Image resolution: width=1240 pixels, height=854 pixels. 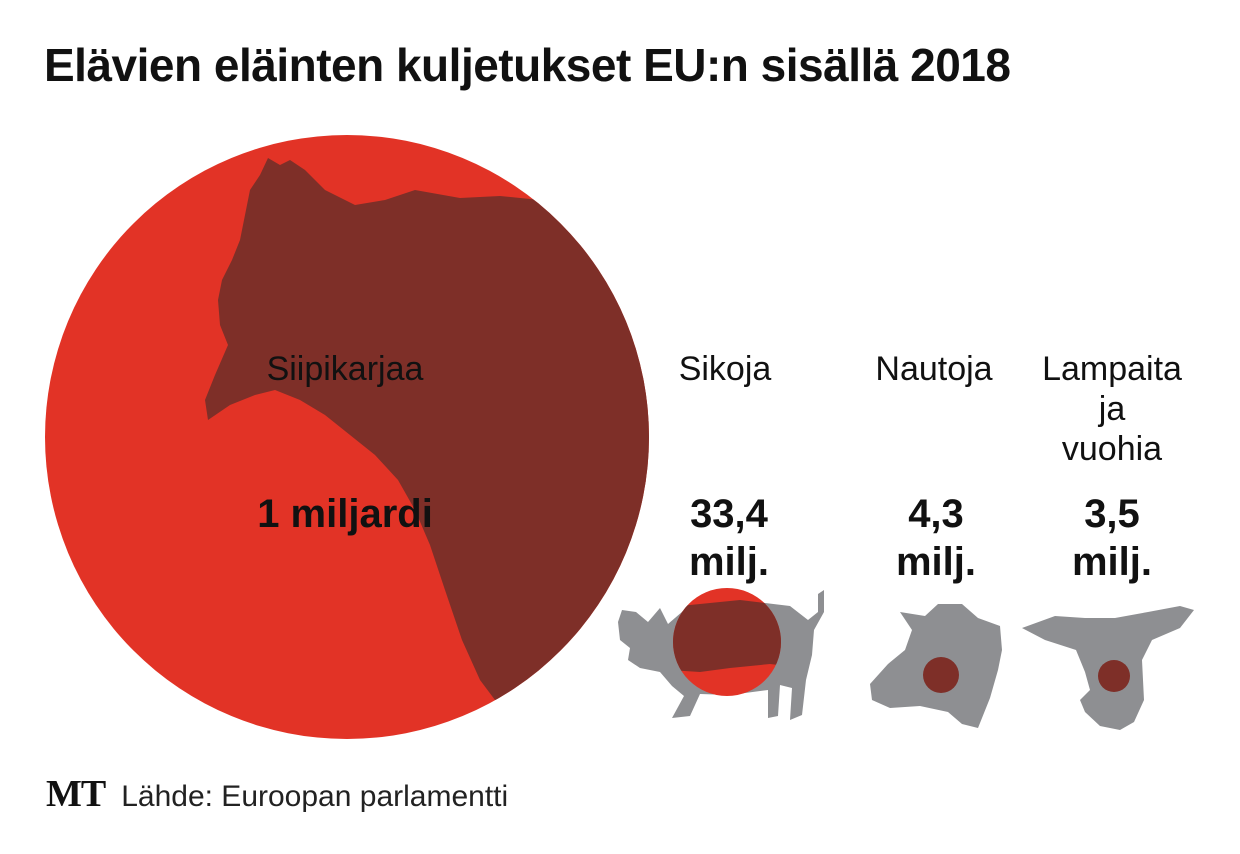 I want to click on bubble-sheep-goats, so click(x=1114, y=676).